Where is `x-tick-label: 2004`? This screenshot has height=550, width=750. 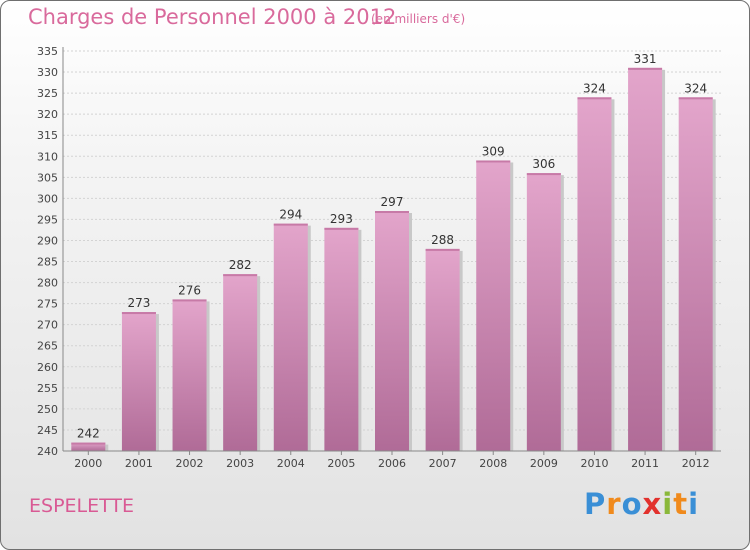
x-tick-label: 2004 is located at coordinates (291, 463).